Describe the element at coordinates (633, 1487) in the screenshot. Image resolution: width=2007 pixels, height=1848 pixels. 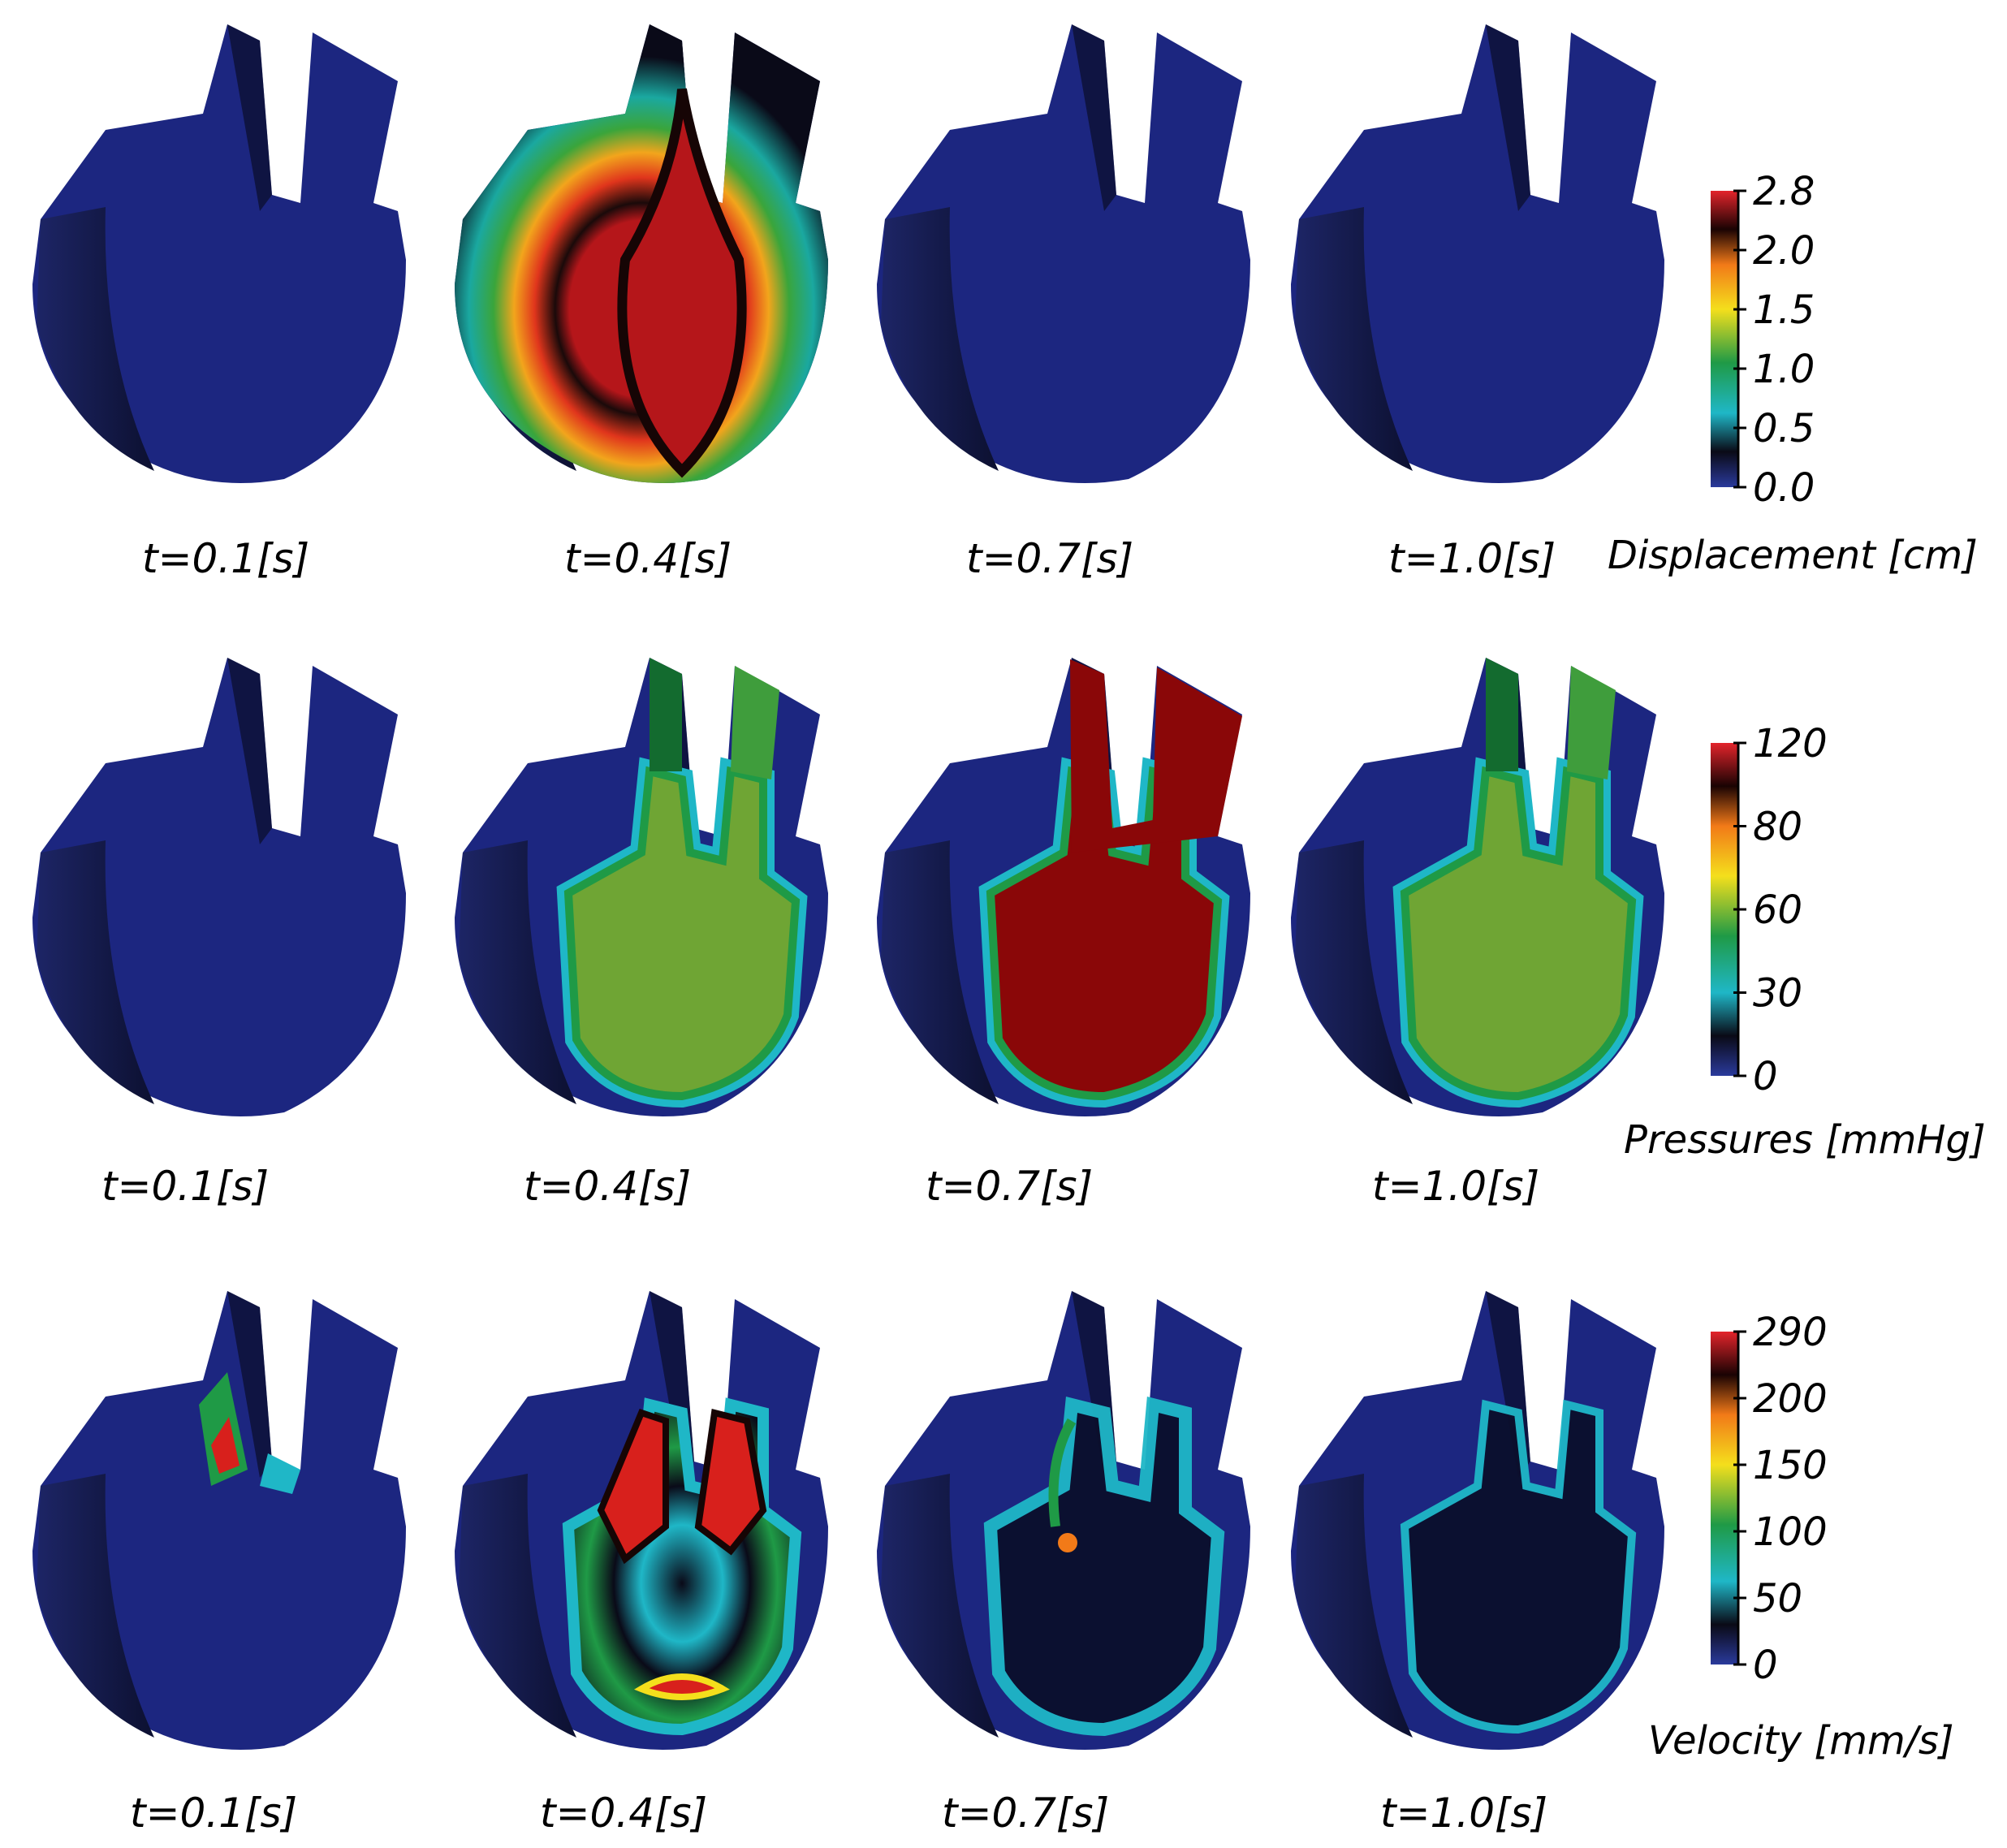
I see `jet-left` at that location.